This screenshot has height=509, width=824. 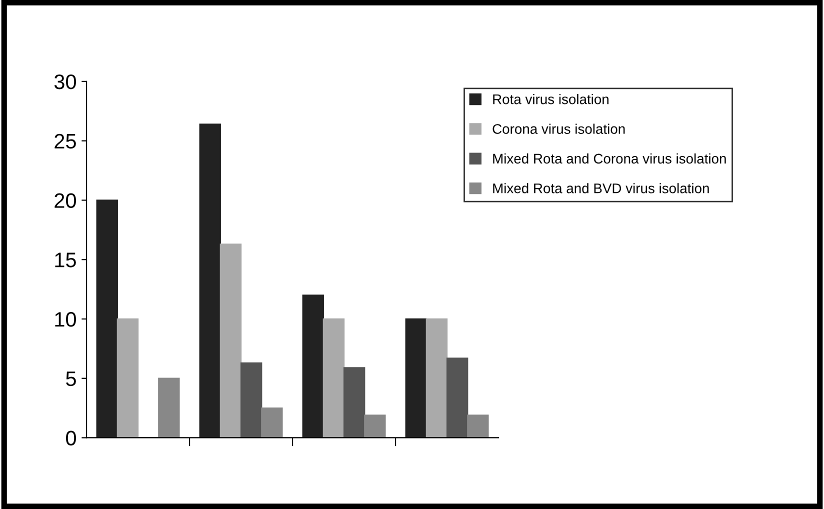 I want to click on legend-label: Corona virus isolation, so click(x=558, y=129).